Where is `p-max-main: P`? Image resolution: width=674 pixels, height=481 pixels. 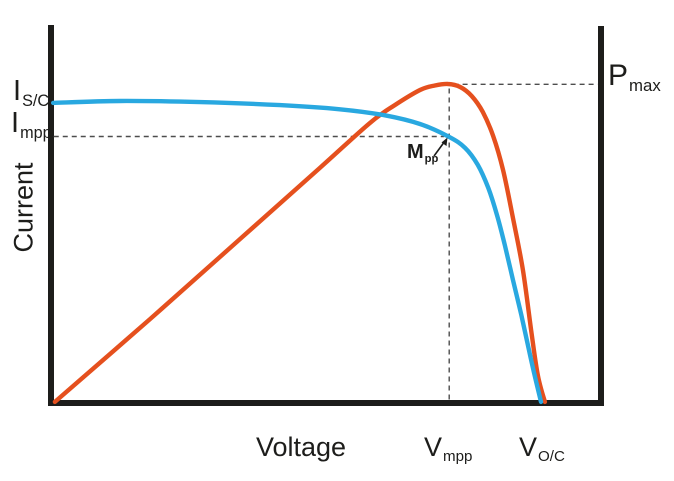 p-max-main: P is located at coordinates (618, 75).